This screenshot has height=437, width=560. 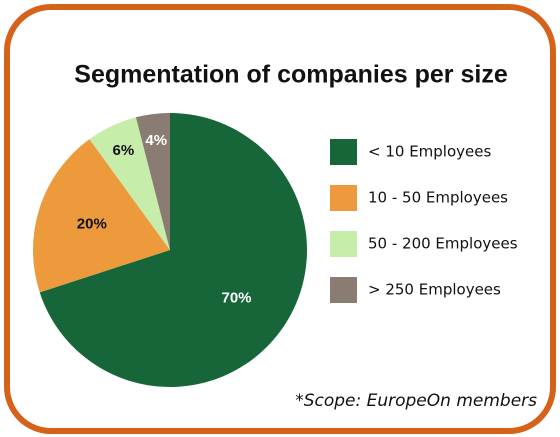 What do you see at coordinates (429, 152) in the screenshot?
I see `legend-label: < 10 Employees` at bounding box center [429, 152].